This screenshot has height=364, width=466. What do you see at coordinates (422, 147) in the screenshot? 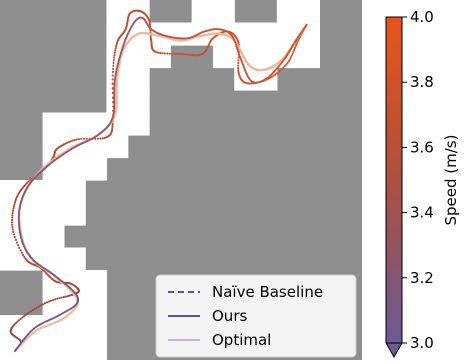
I see `colorbar-tick-label: 3.6` at bounding box center [422, 147].